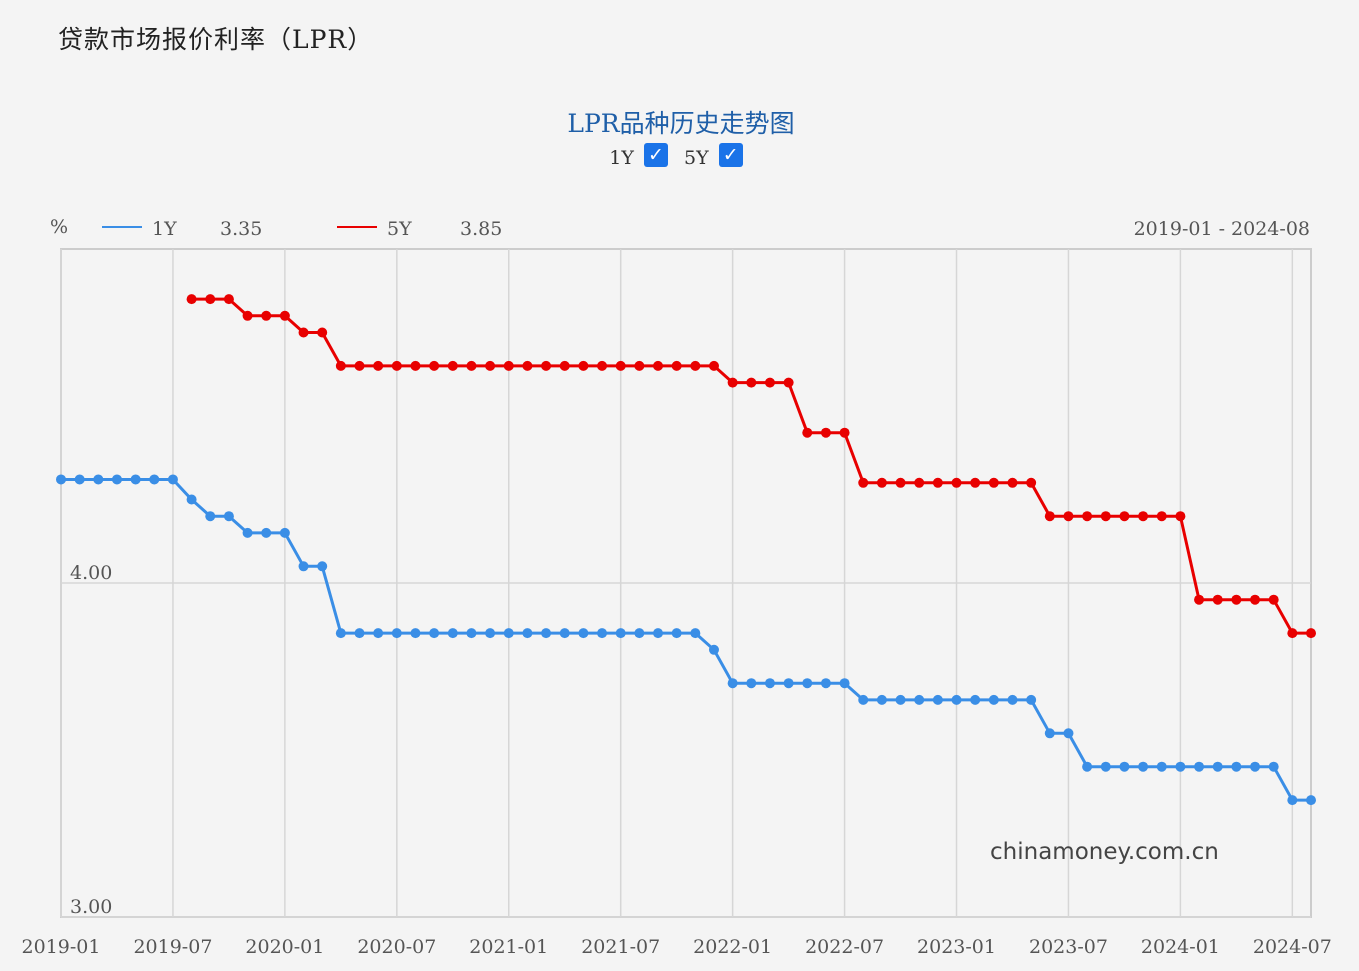 This screenshot has width=1359, height=971. Describe the element at coordinates (399, 229) in the screenshot. I see `legend-5y-name: 5Y` at that location.